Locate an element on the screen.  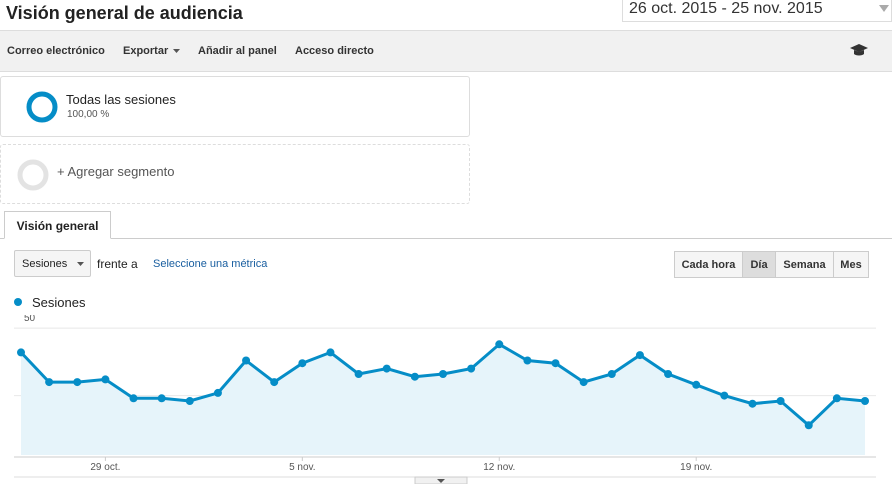
dropdown-arrow is located at coordinates (884, 8).